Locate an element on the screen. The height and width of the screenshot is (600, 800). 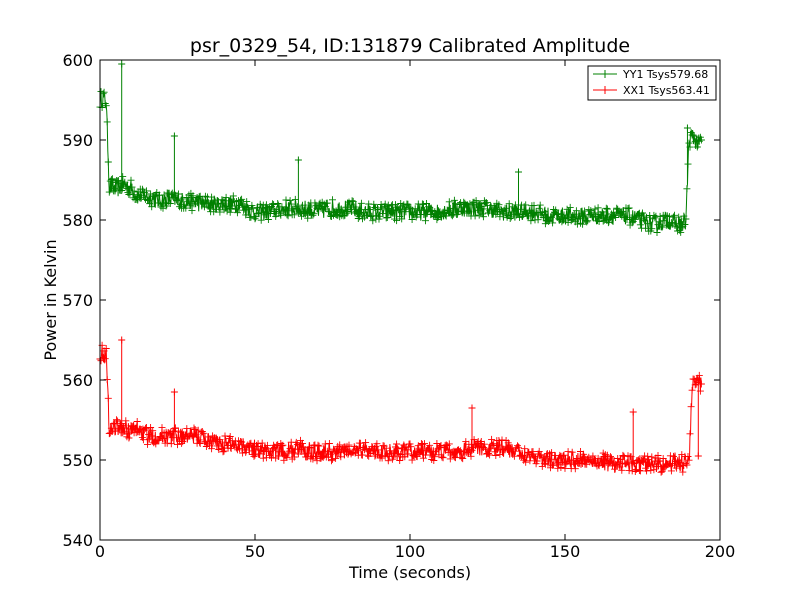
legend-entry-xx1: XX1 Tsys563.41 is located at coordinates (651, 90).